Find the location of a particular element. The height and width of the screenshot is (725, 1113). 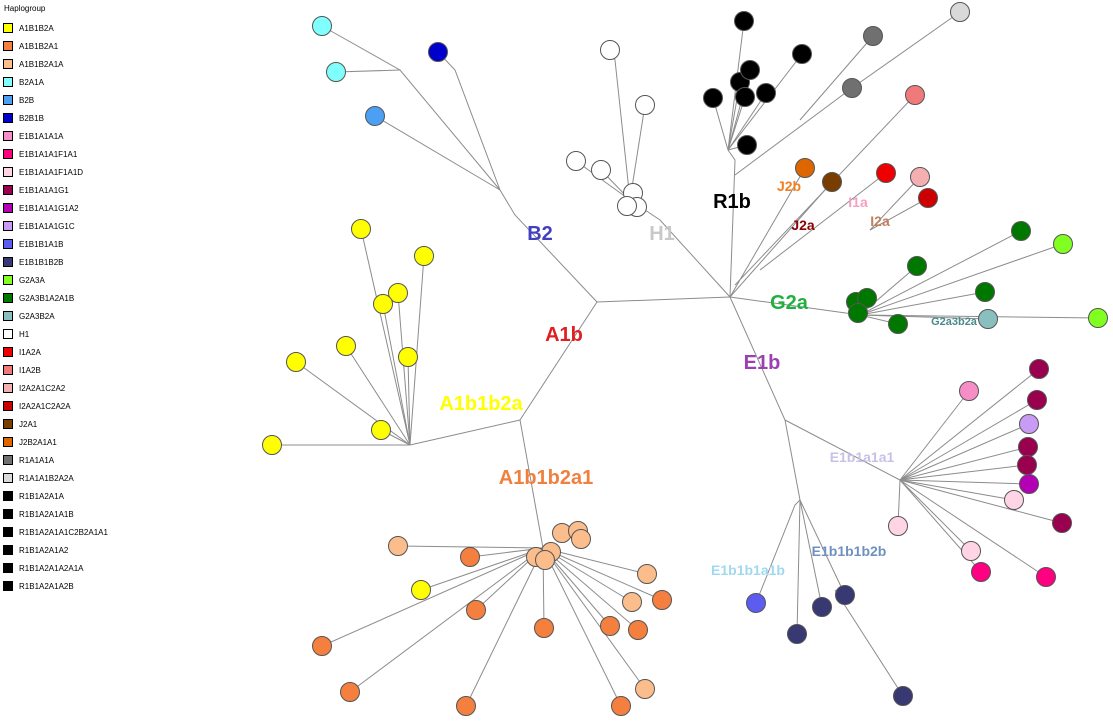

legend-item: E1B1A1A1F1A1D is located at coordinates (85, 172).